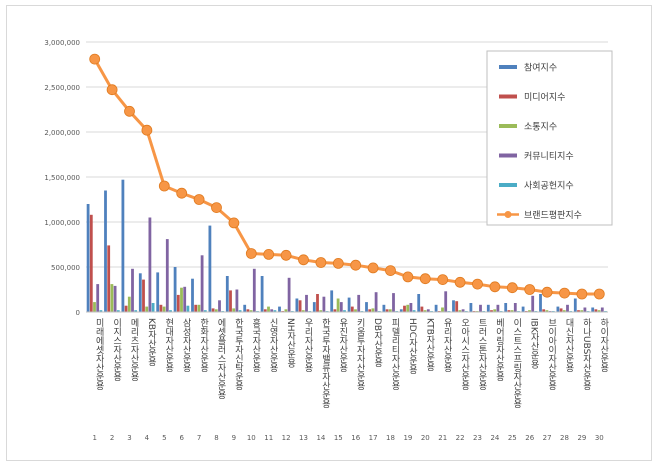 Image resolution: width=660 pixels, height=470 pixels. I want to click on rank-label: 6, so click(181, 438).